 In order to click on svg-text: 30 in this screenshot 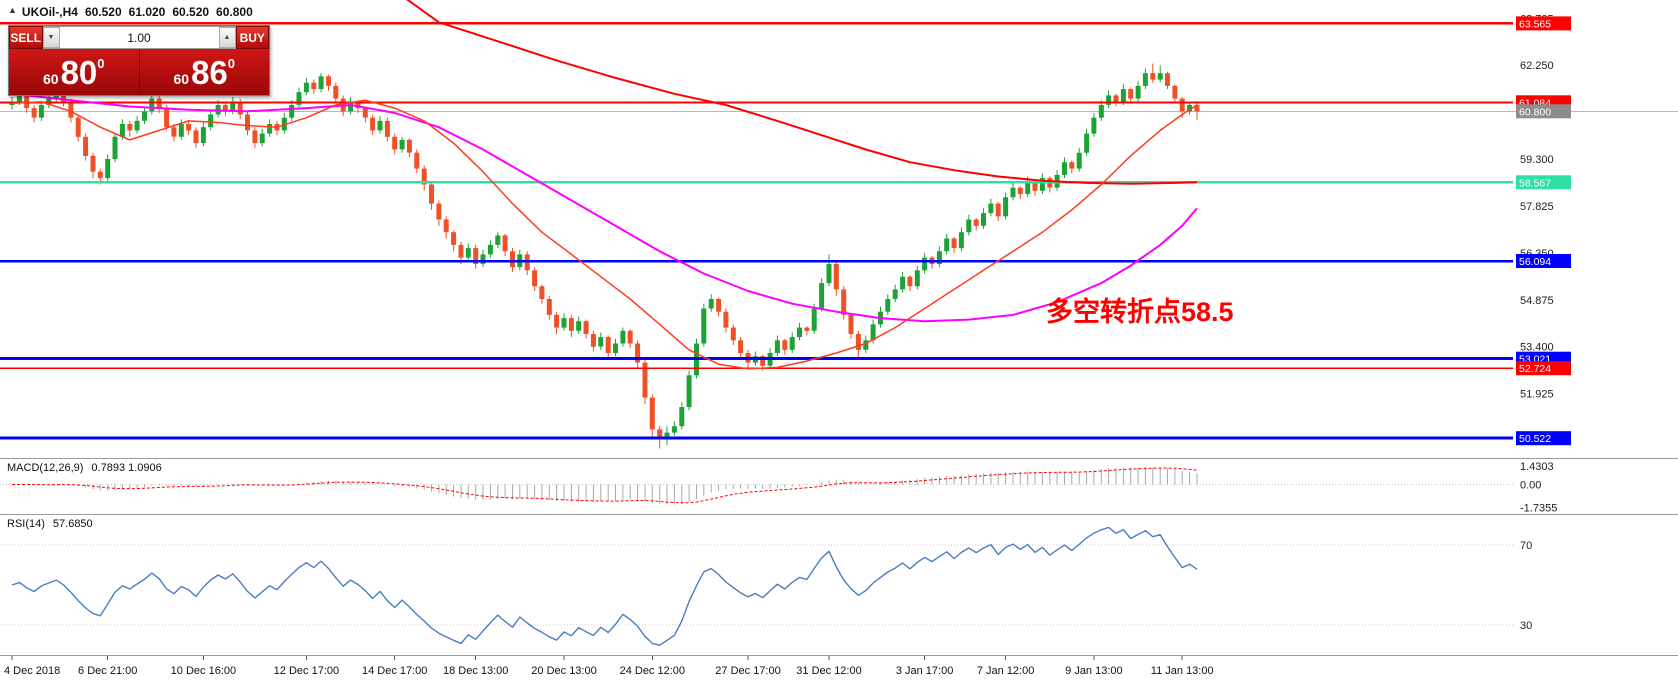, I will do `click(1526, 626)`.